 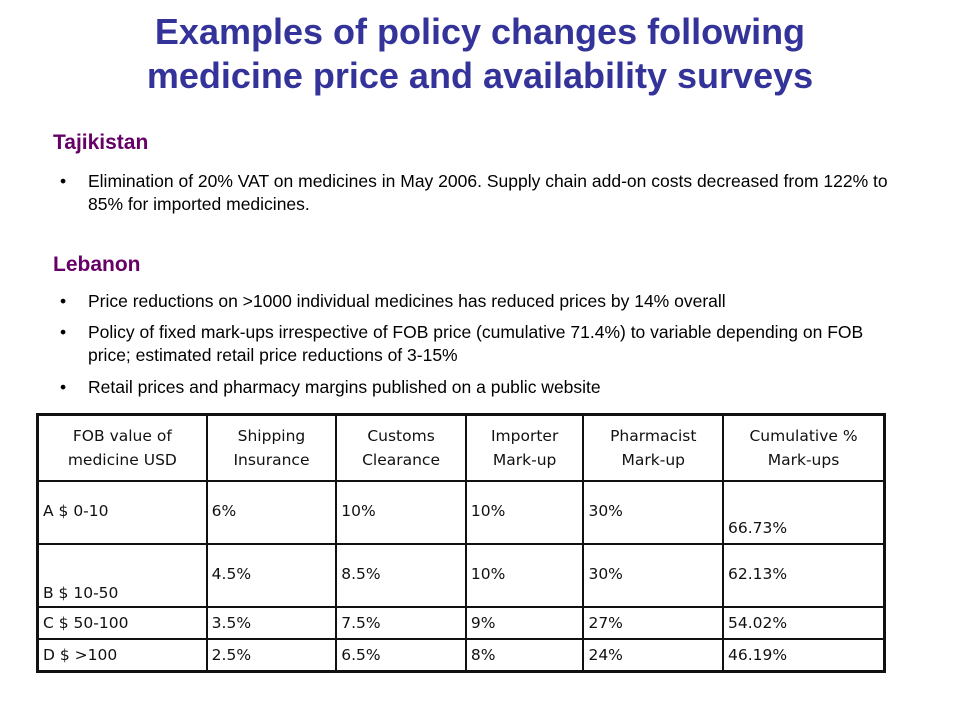 I want to click on table-cell: 6%, so click(x=271, y=512).